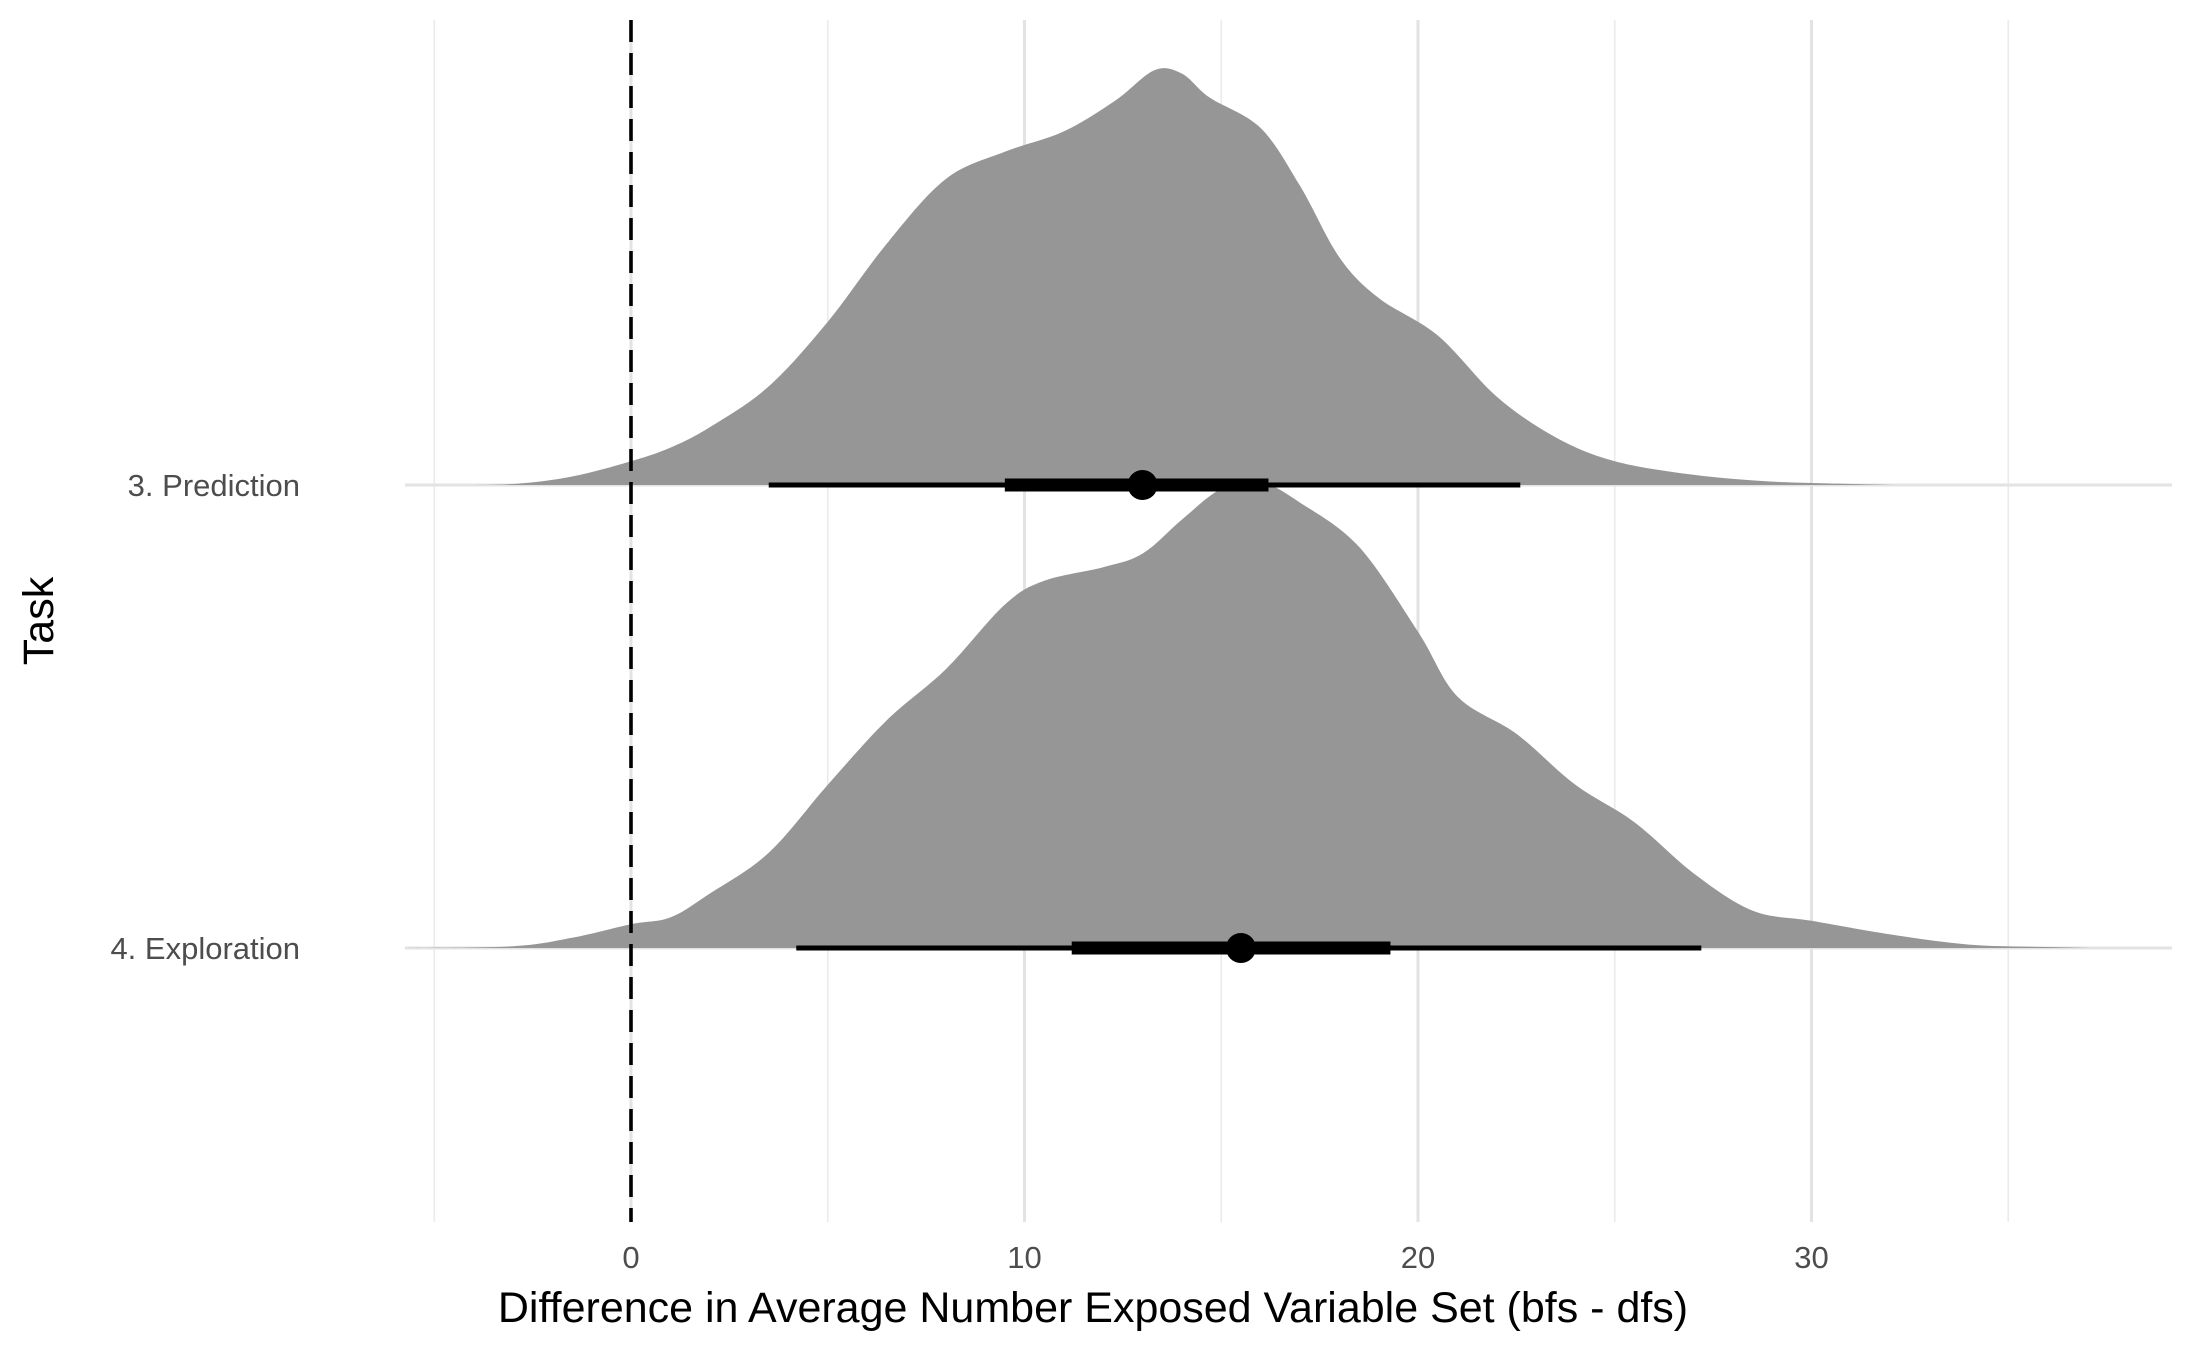 This screenshot has height=1351, width=2187. I want to click on x-tick-label: 10, so click(1024, 1257).